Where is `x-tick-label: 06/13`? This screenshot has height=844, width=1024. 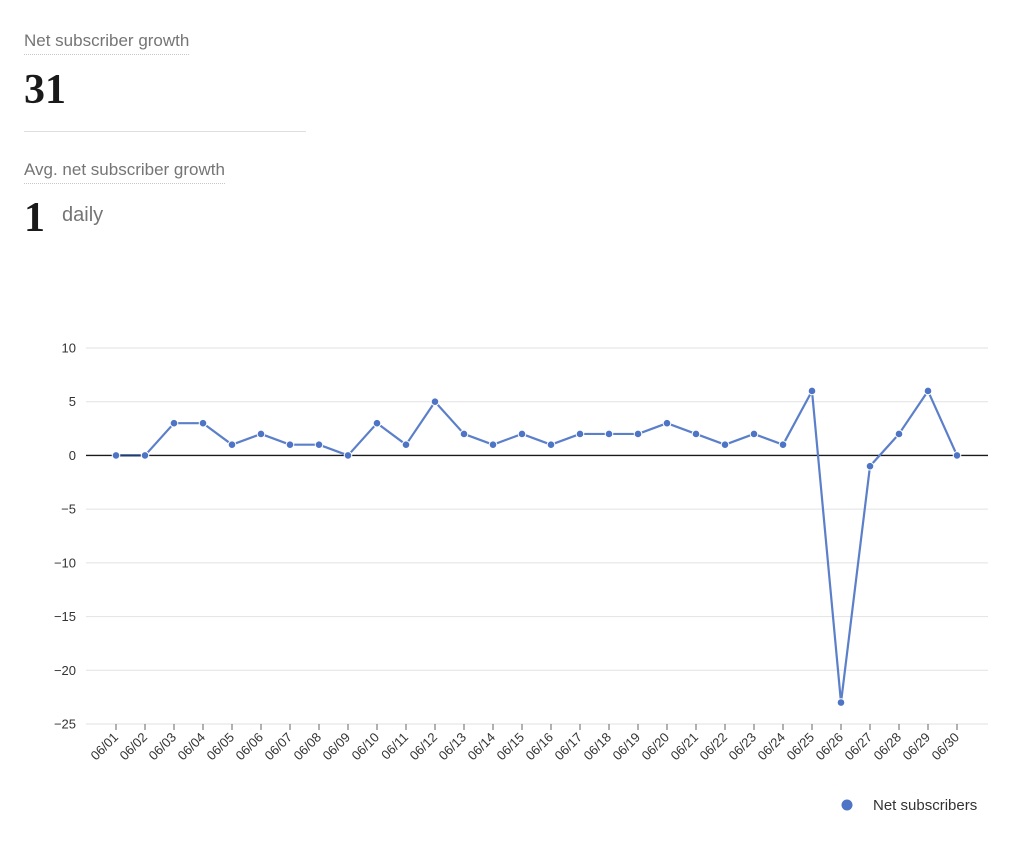
x-tick-label: 06/13 is located at coordinates (453, 747).